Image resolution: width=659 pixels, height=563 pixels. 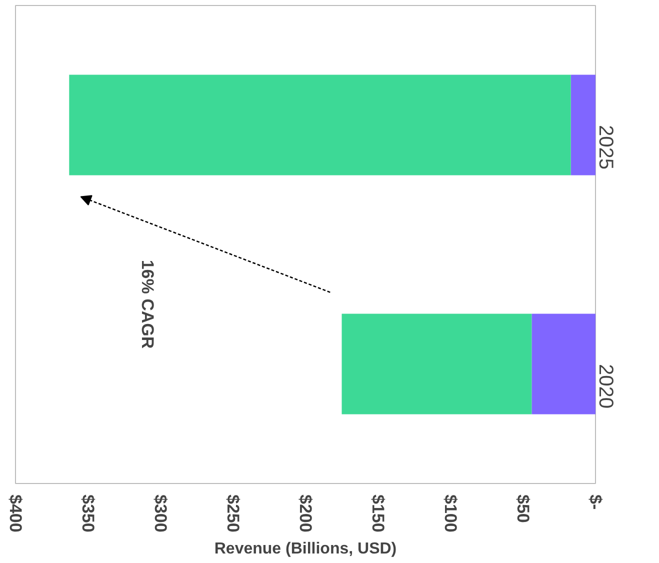 I want to click on annotation: 16% CAGR, so click(x=147, y=304).